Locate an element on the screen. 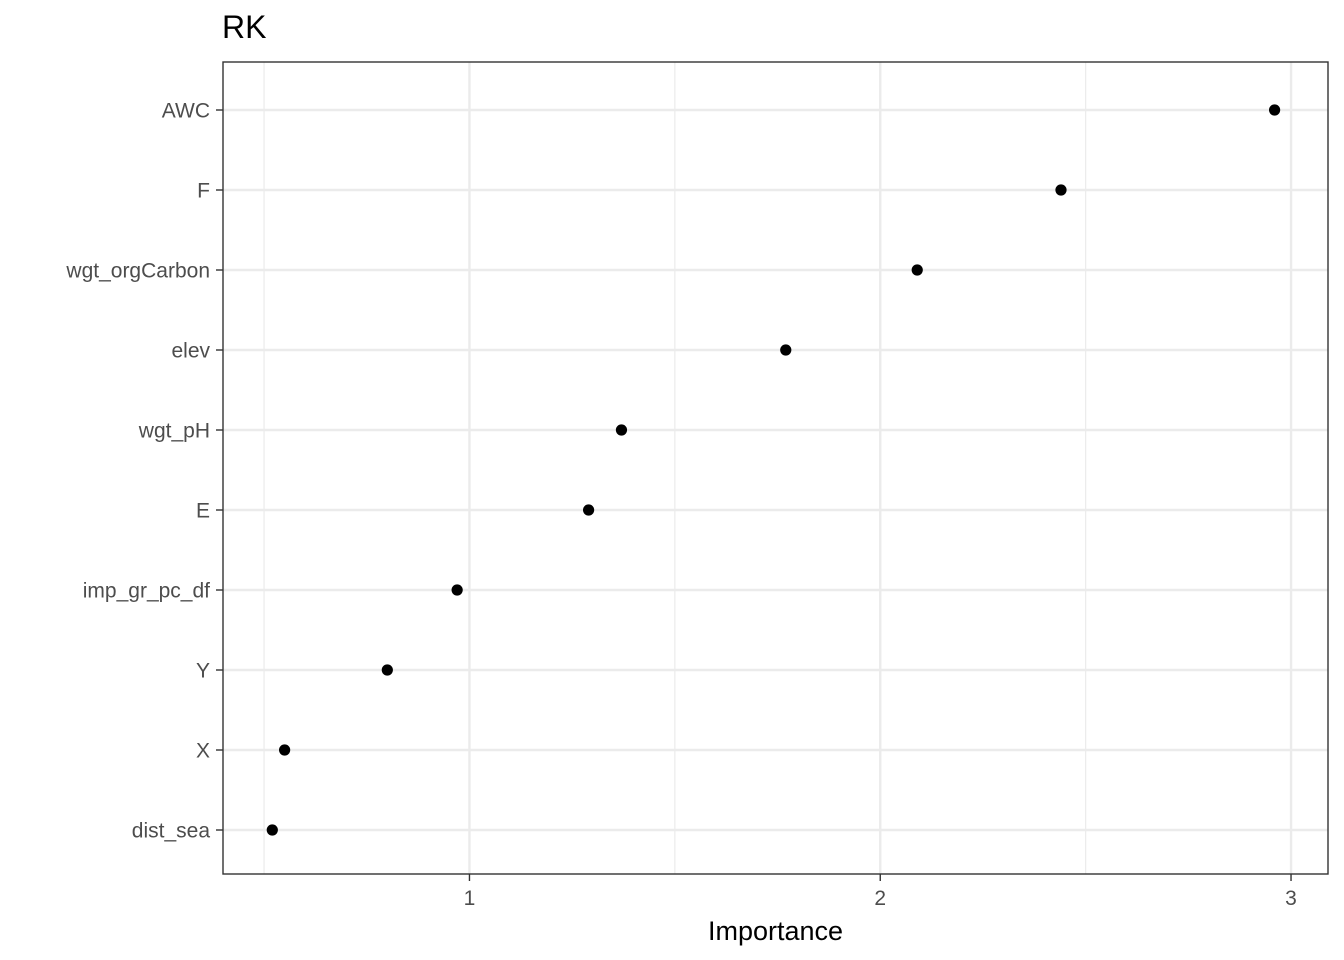  y-tick-label: F is located at coordinates (203, 191).